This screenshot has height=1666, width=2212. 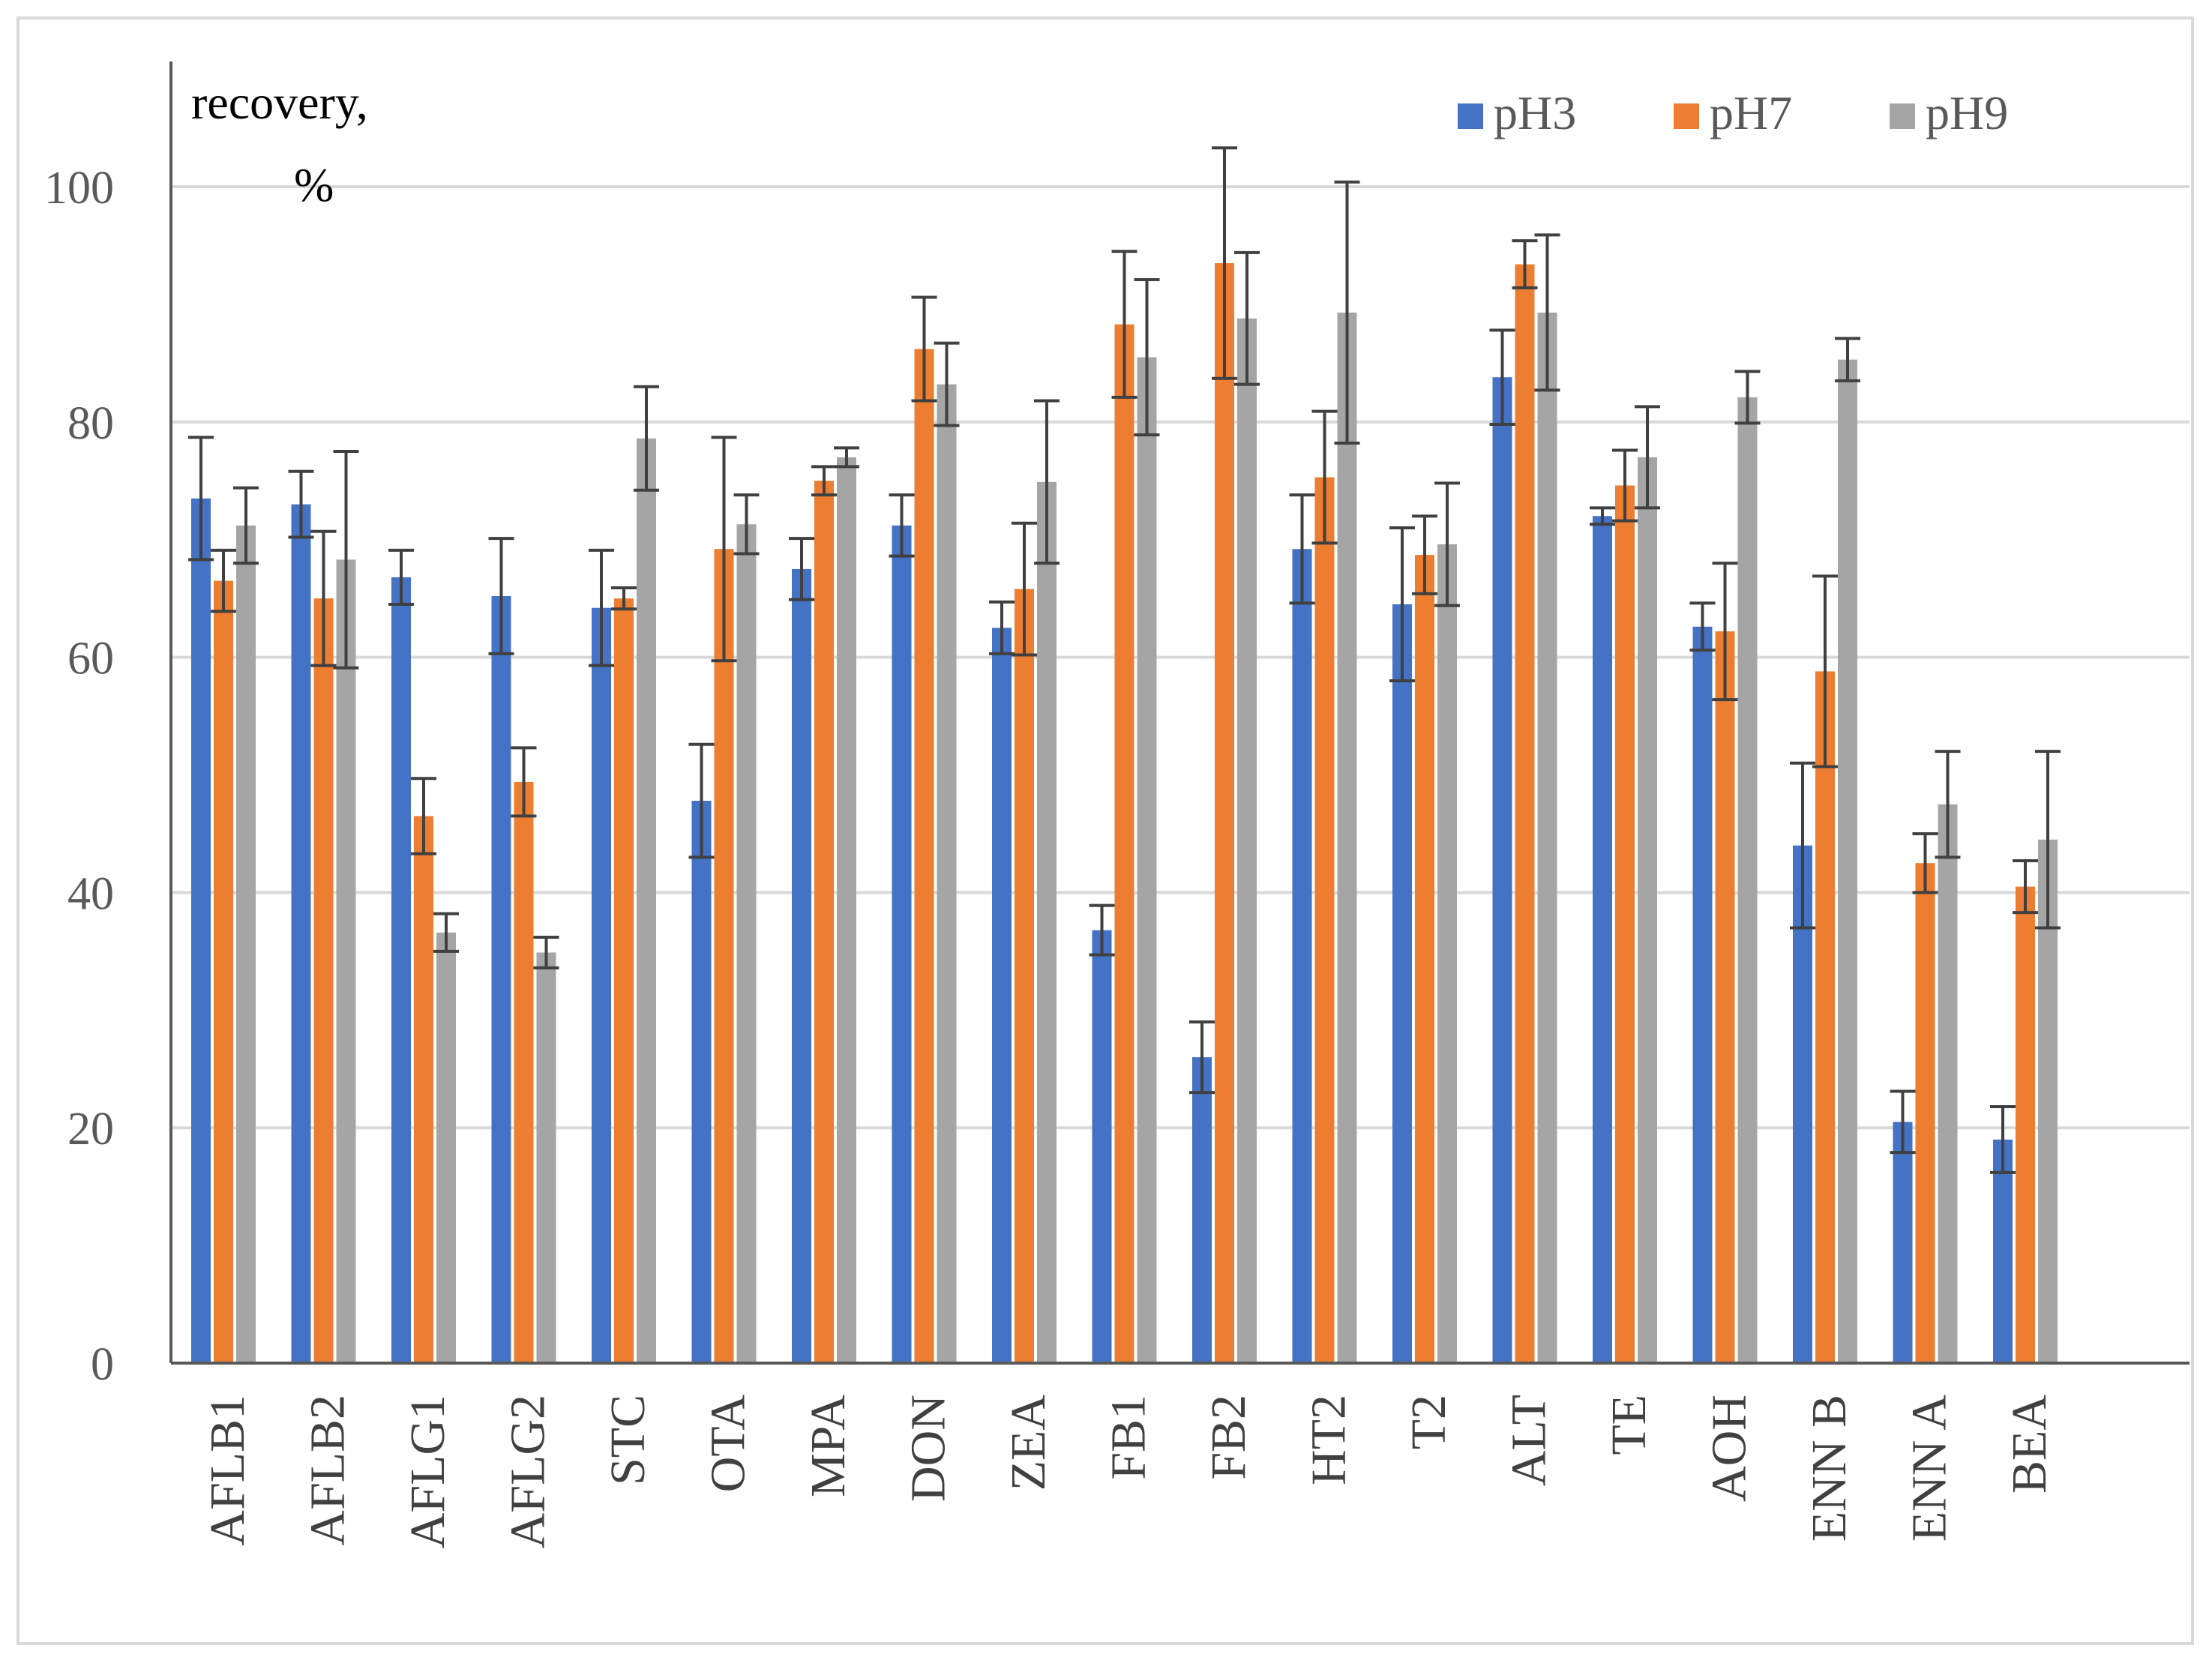 What do you see at coordinates (227, 1470) in the screenshot?
I see `x-tick-label: AFLB1` at bounding box center [227, 1470].